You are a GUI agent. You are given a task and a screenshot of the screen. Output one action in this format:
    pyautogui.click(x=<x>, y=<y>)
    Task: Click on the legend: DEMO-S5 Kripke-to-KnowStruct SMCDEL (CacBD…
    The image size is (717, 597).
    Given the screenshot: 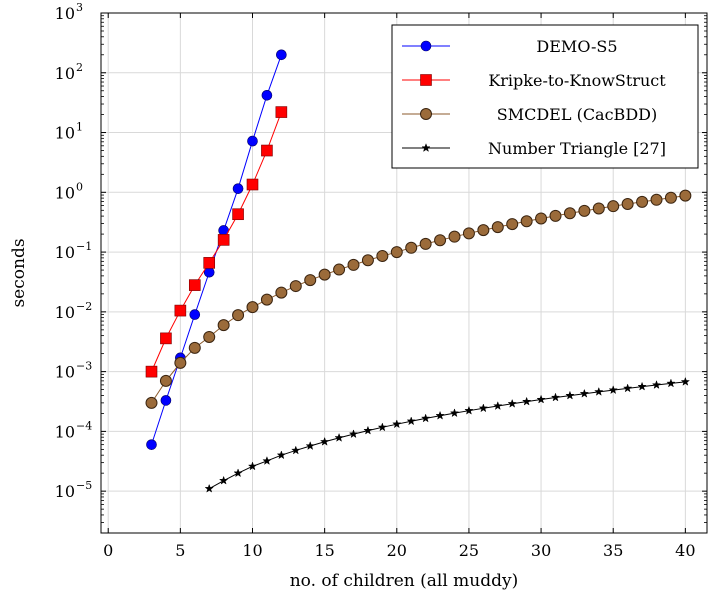 What is the action you would take?
    pyautogui.click(x=545, y=96)
    